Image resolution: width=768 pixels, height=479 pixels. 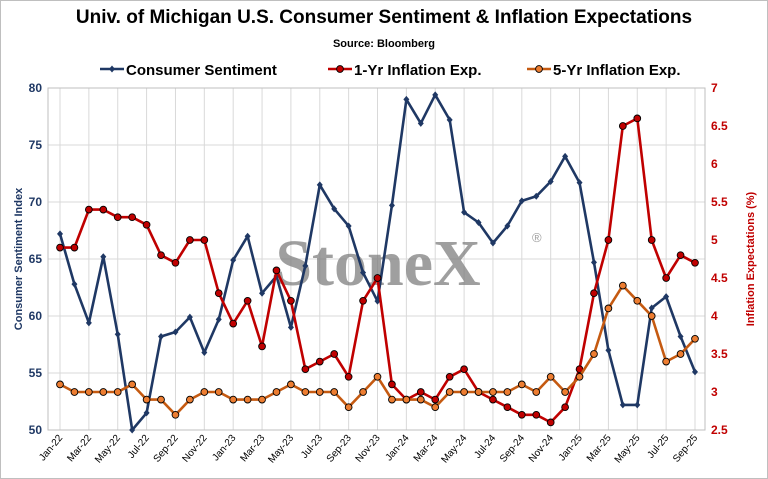 What do you see at coordinates (685, 449) in the screenshot?
I see `x-tick-label: Sep-25` at bounding box center [685, 449].